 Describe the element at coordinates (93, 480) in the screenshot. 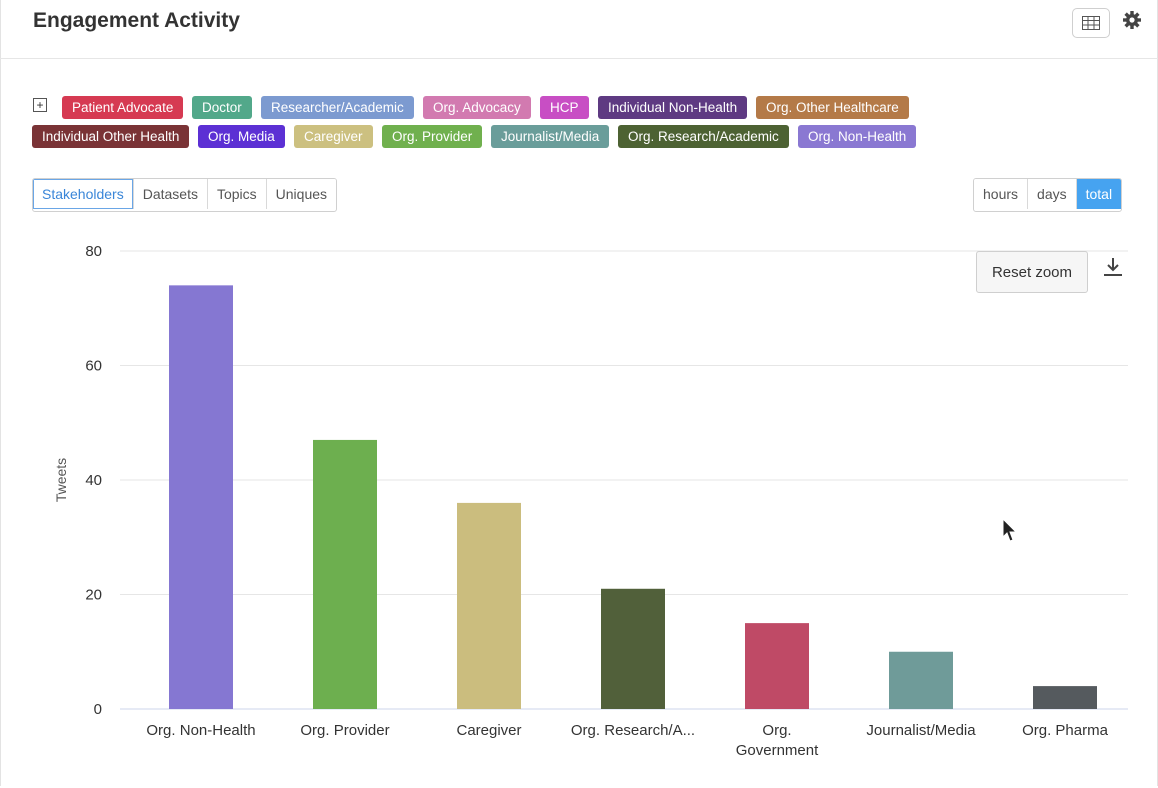

I see `y-tick-label: 40` at that location.